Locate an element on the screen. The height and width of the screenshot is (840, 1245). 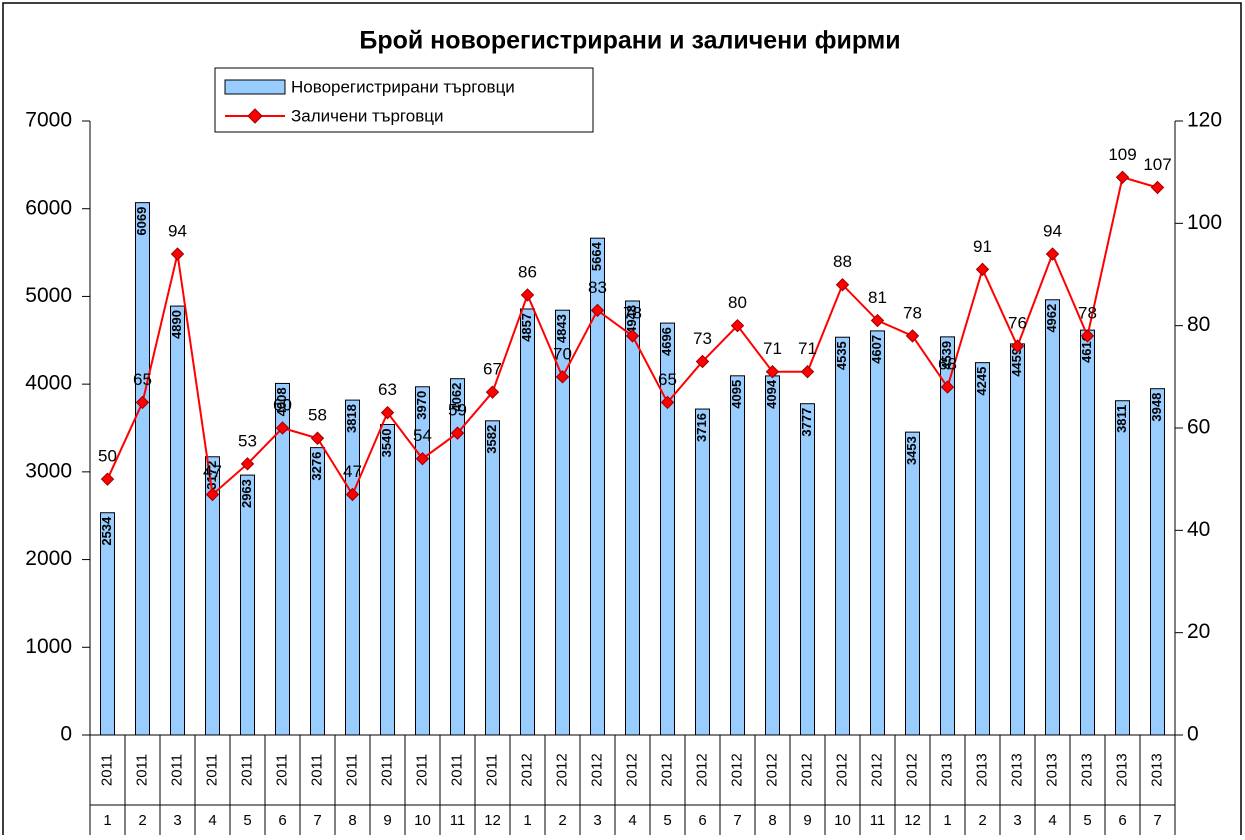
bar-value-label: 3453 is located at coordinates (911, 450).